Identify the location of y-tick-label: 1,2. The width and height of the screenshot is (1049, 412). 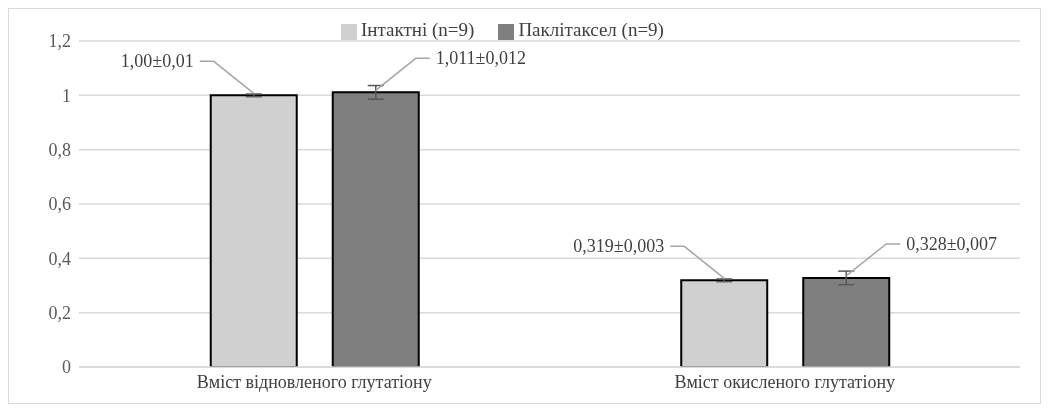
(59, 41).